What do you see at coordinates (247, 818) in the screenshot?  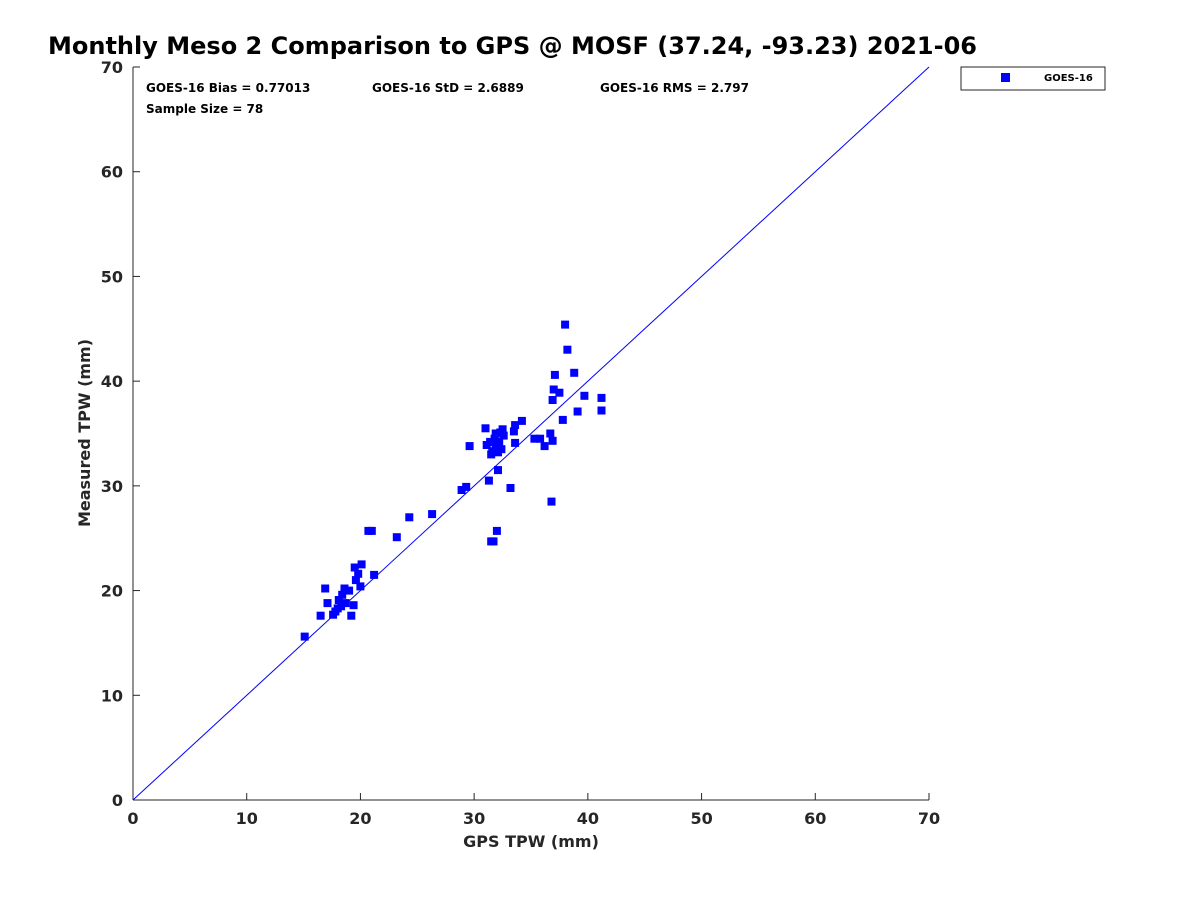 I see `x-tick-label: 10` at bounding box center [247, 818].